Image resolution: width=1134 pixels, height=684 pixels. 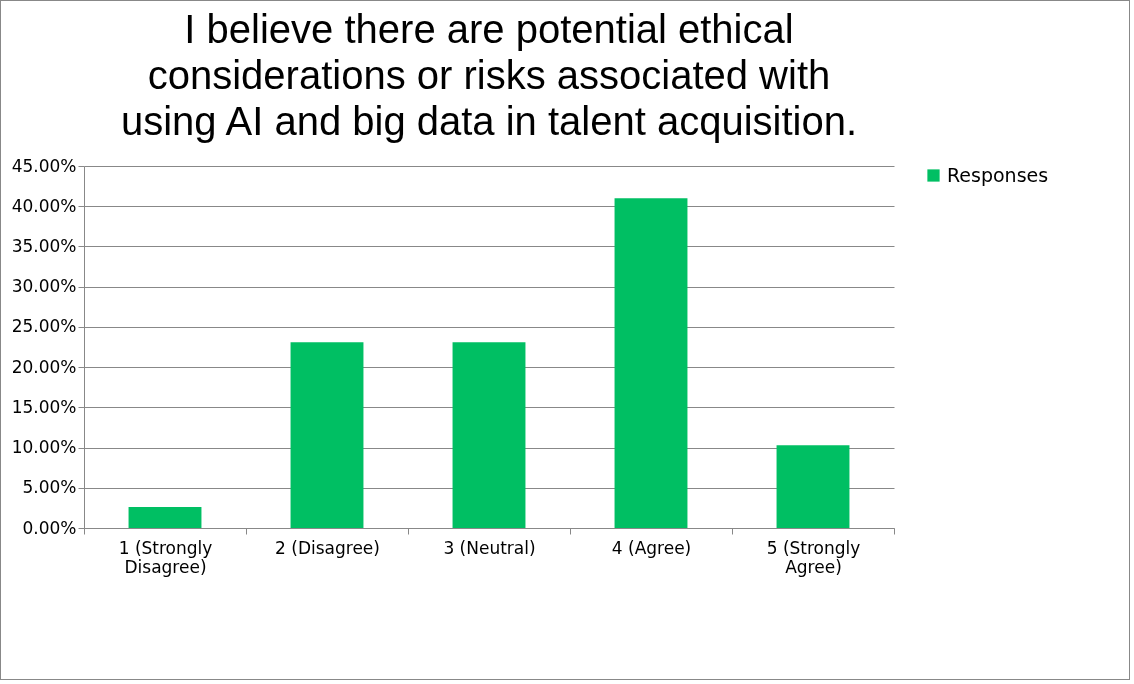 What do you see at coordinates (44, 245) in the screenshot?
I see `y-tick-label: 35.00%` at bounding box center [44, 245].